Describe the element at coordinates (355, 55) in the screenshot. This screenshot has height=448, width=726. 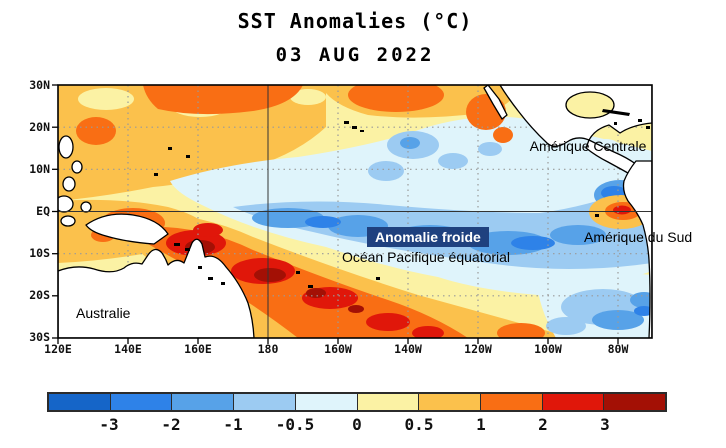
I see `chart-date: 03 AUG 2022` at that location.